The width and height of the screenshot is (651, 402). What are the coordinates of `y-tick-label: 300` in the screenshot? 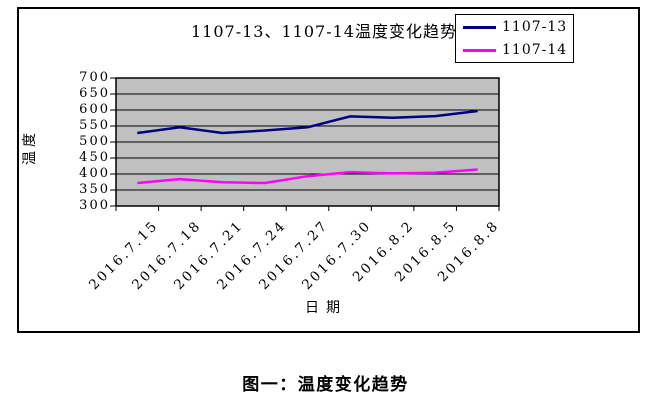 It's located at (94, 205).